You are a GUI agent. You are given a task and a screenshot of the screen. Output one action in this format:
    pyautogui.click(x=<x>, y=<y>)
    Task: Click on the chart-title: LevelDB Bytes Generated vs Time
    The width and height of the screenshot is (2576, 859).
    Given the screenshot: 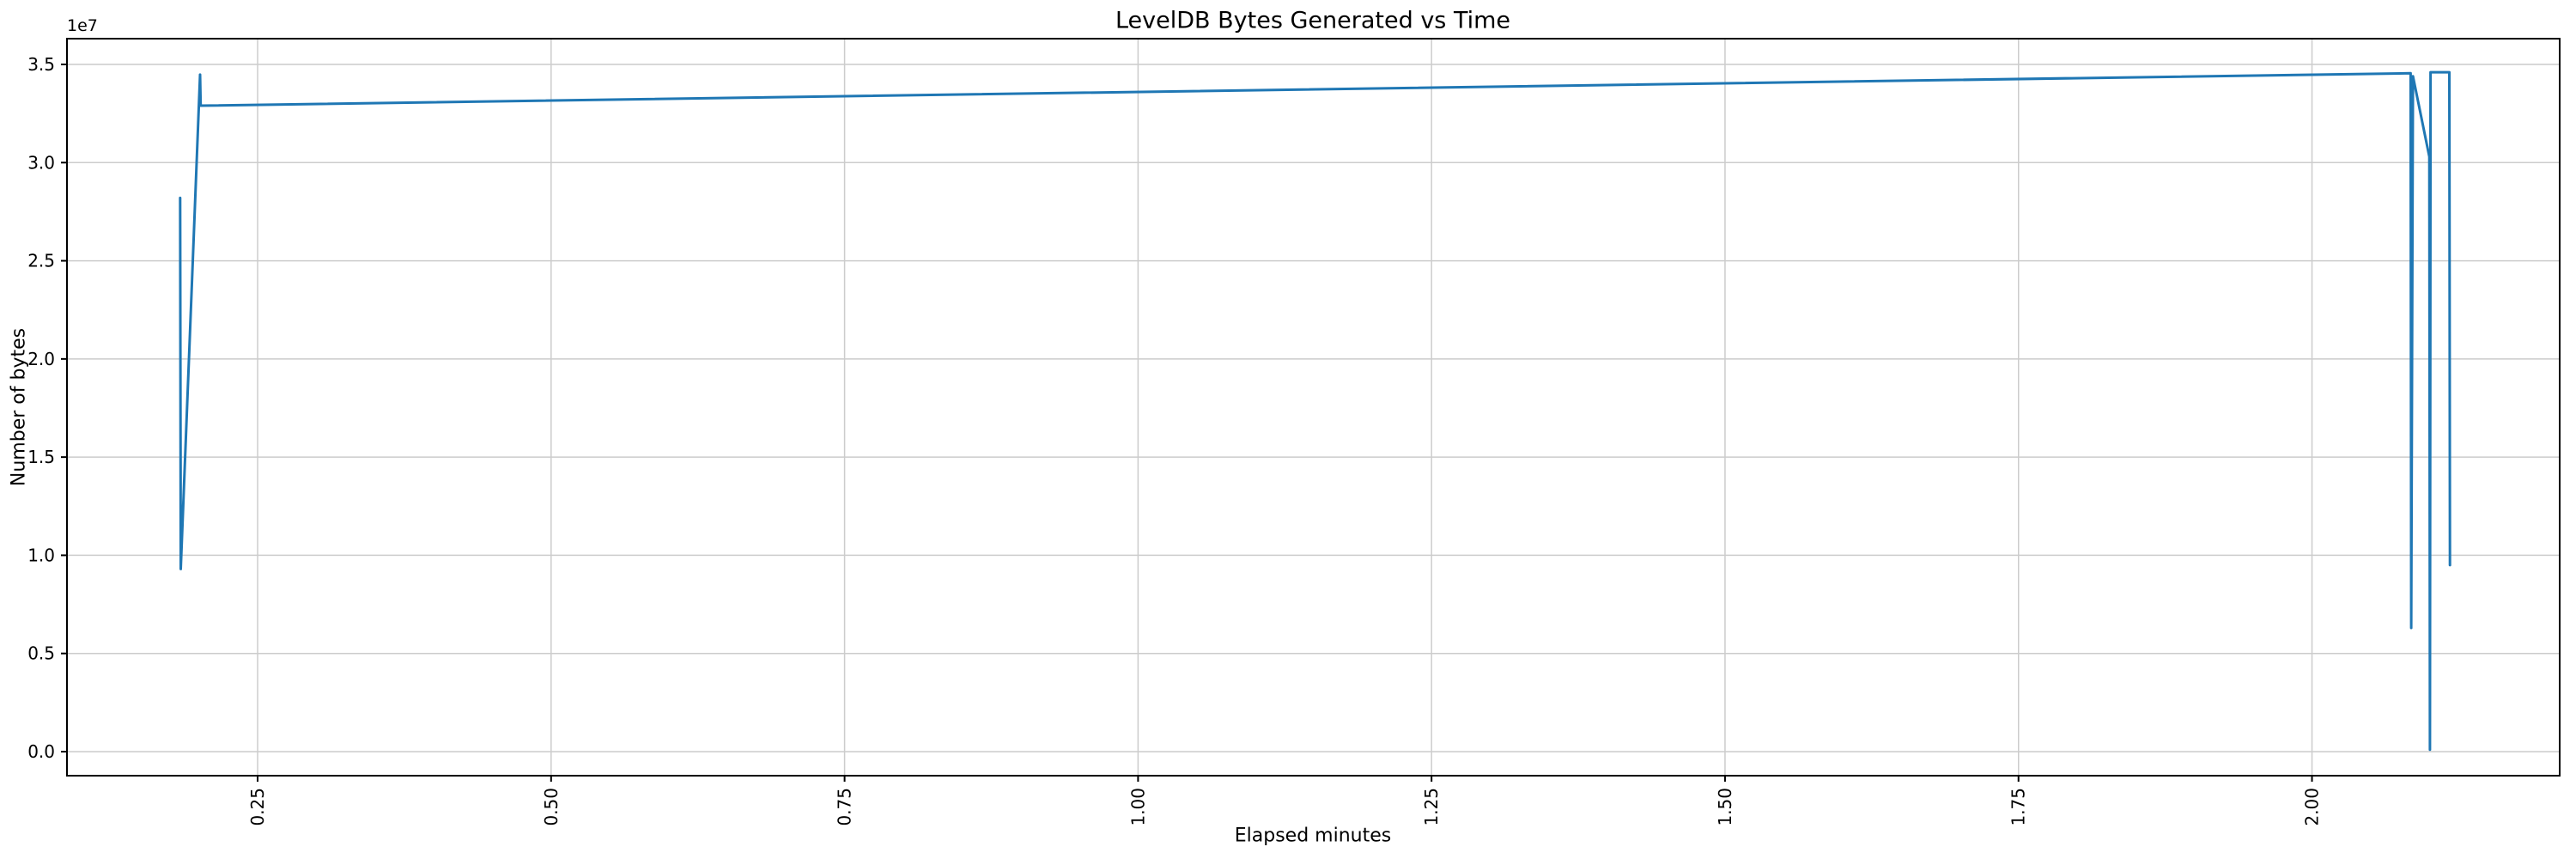 What is the action you would take?
    pyautogui.click(x=1313, y=20)
    